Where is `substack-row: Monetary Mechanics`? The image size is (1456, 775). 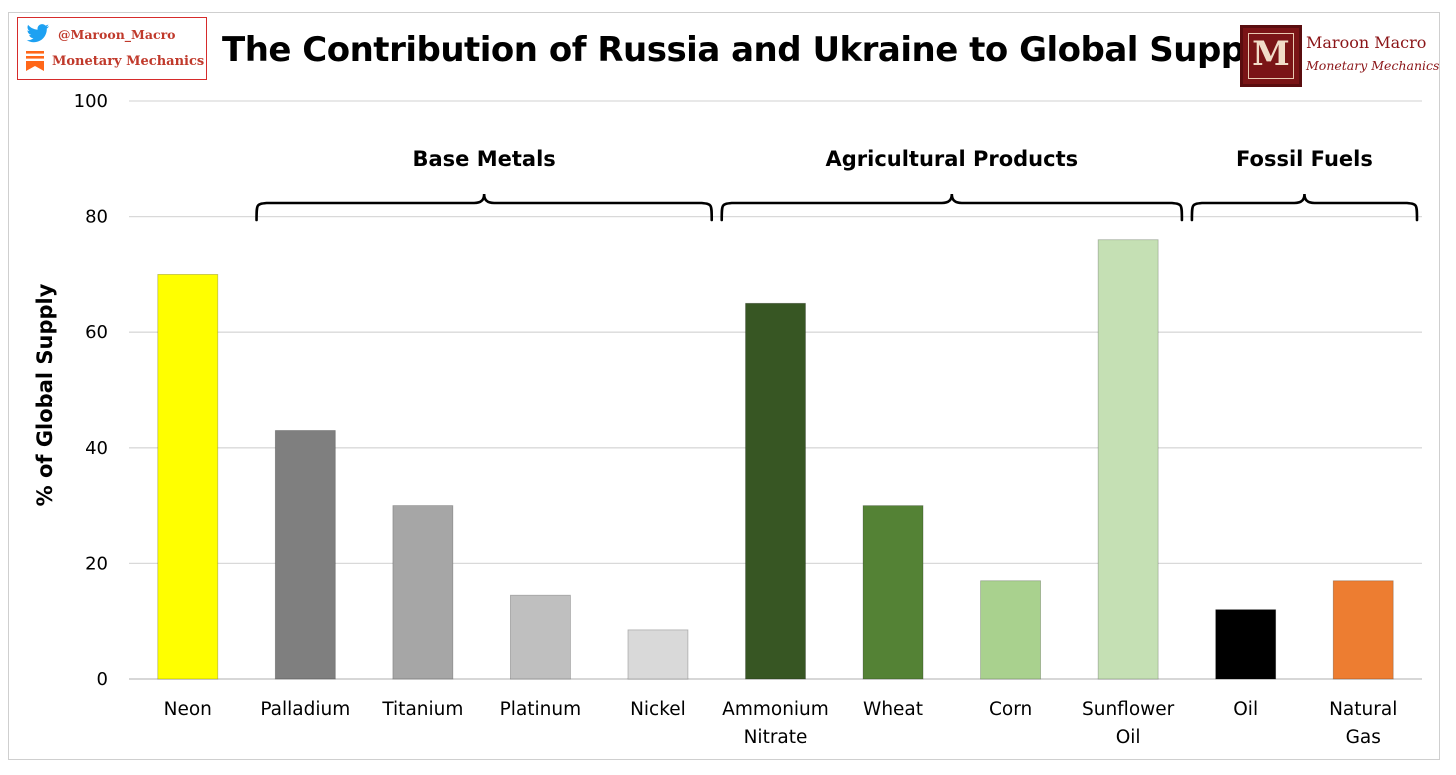
substack-row: Monetary Mechanics is located at coordinates (115, 61).